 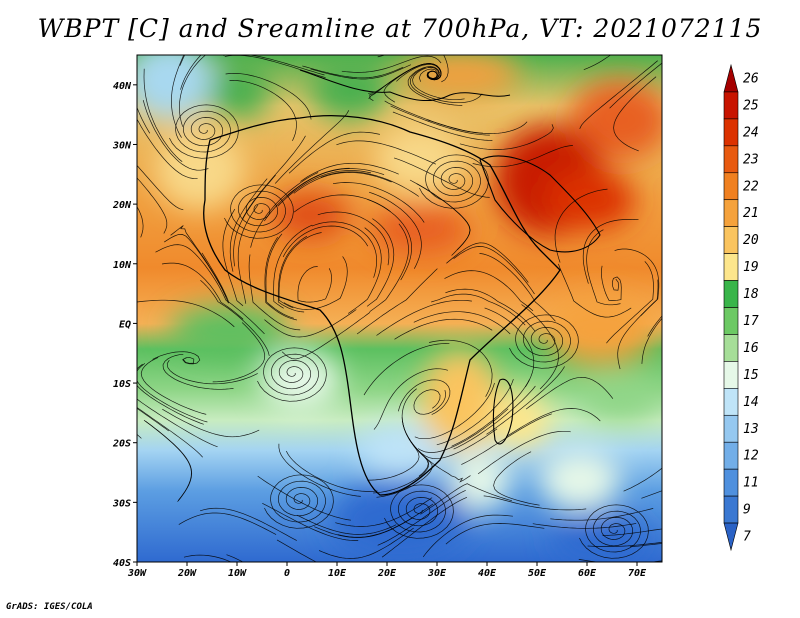 What do you see at coordinates (751, 456) in the screenshot?
I see `colorbar-label: 12` at bounding box center [751, 456].